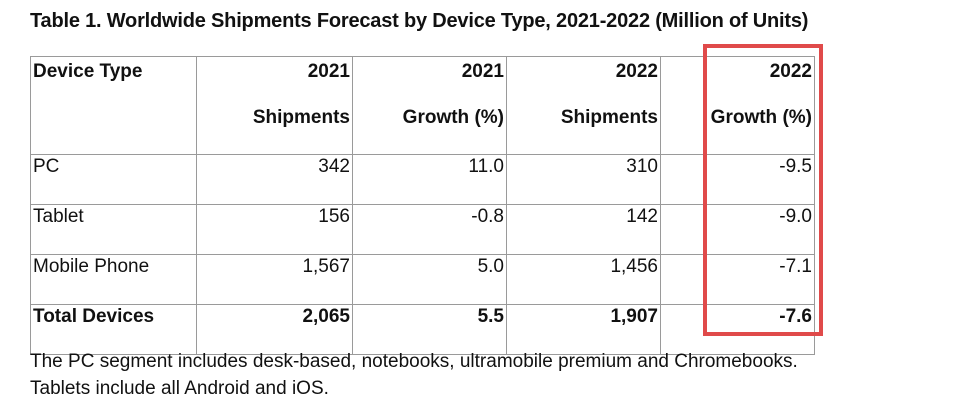 This screenshot has height=418, width=953. What do you see at coordinates (274, 179) in the screenshot?
I see `cell-2021-shipments: 342` at bounding box center [274, 179].